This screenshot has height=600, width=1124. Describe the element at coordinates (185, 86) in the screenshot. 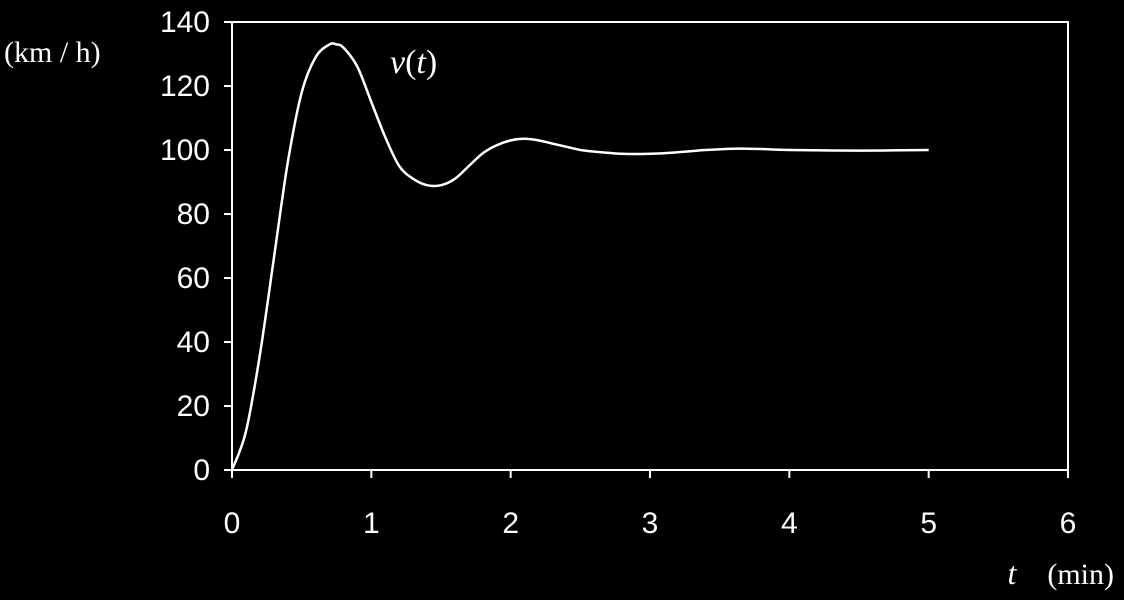

I see `y-tick-label: 120` at that location.